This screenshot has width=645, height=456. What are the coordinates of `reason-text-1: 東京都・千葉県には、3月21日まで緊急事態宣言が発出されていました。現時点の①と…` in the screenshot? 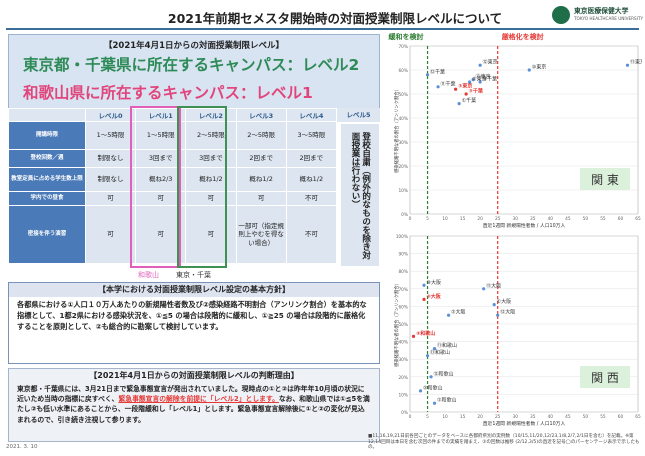 It's located at (191, 394).